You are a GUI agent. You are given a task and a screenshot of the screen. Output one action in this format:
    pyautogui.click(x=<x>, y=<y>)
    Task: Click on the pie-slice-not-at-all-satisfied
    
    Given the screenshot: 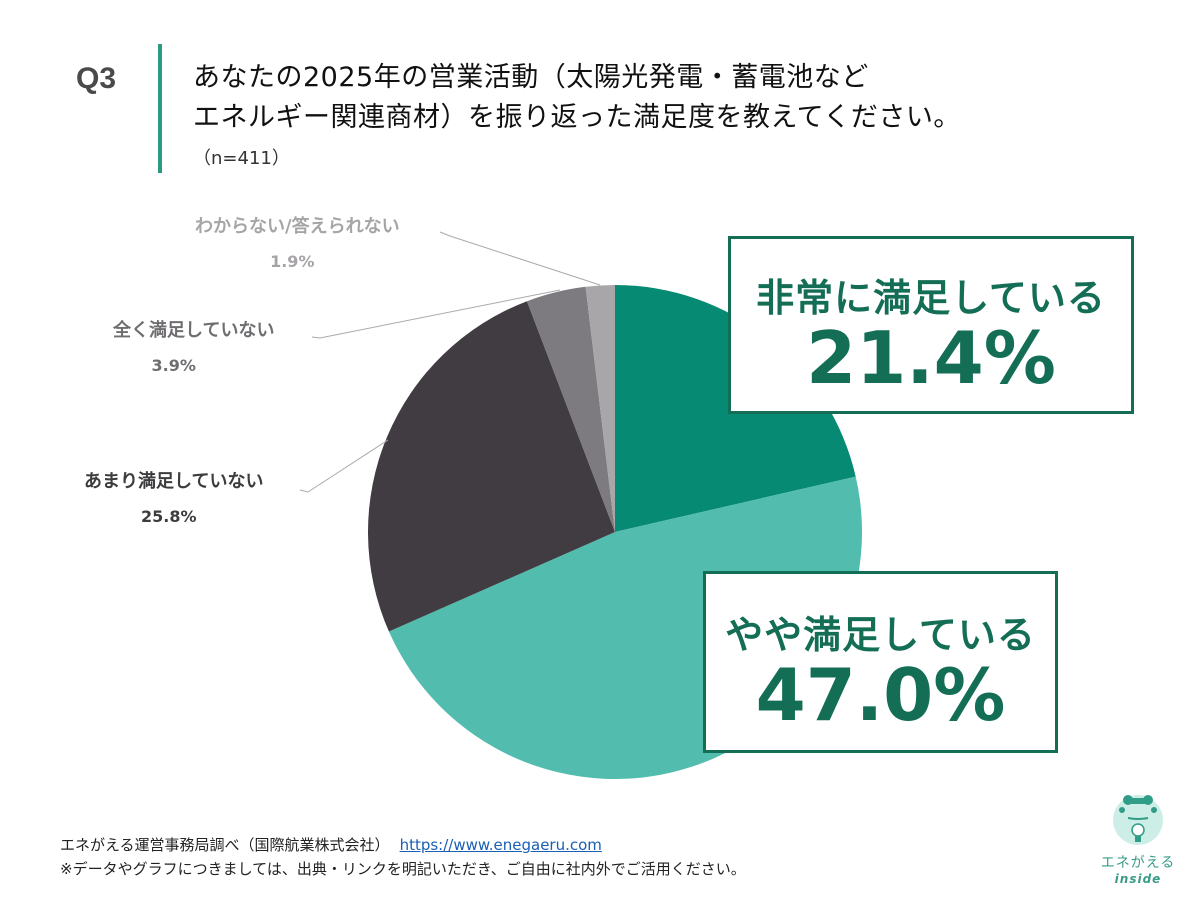 What is the action you would take?
    pyautogui.click(x=570, y=409)
    